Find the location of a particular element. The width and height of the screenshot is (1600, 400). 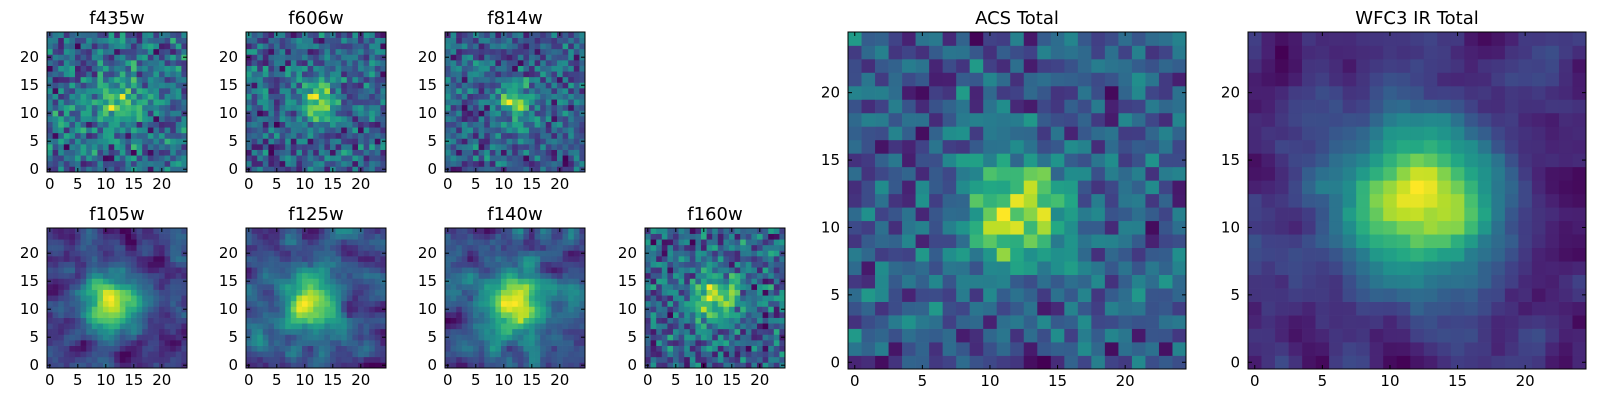

heatmap-cells is located at coordinates (117, 102).